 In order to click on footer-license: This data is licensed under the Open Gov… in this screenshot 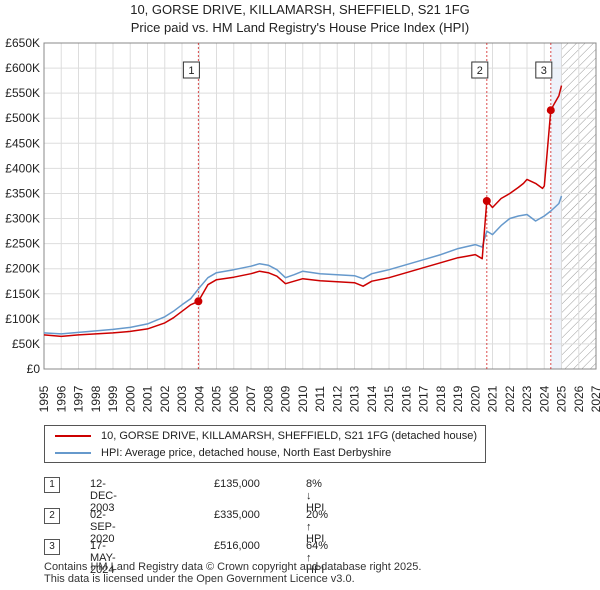, I will do `click(199, 579)`.